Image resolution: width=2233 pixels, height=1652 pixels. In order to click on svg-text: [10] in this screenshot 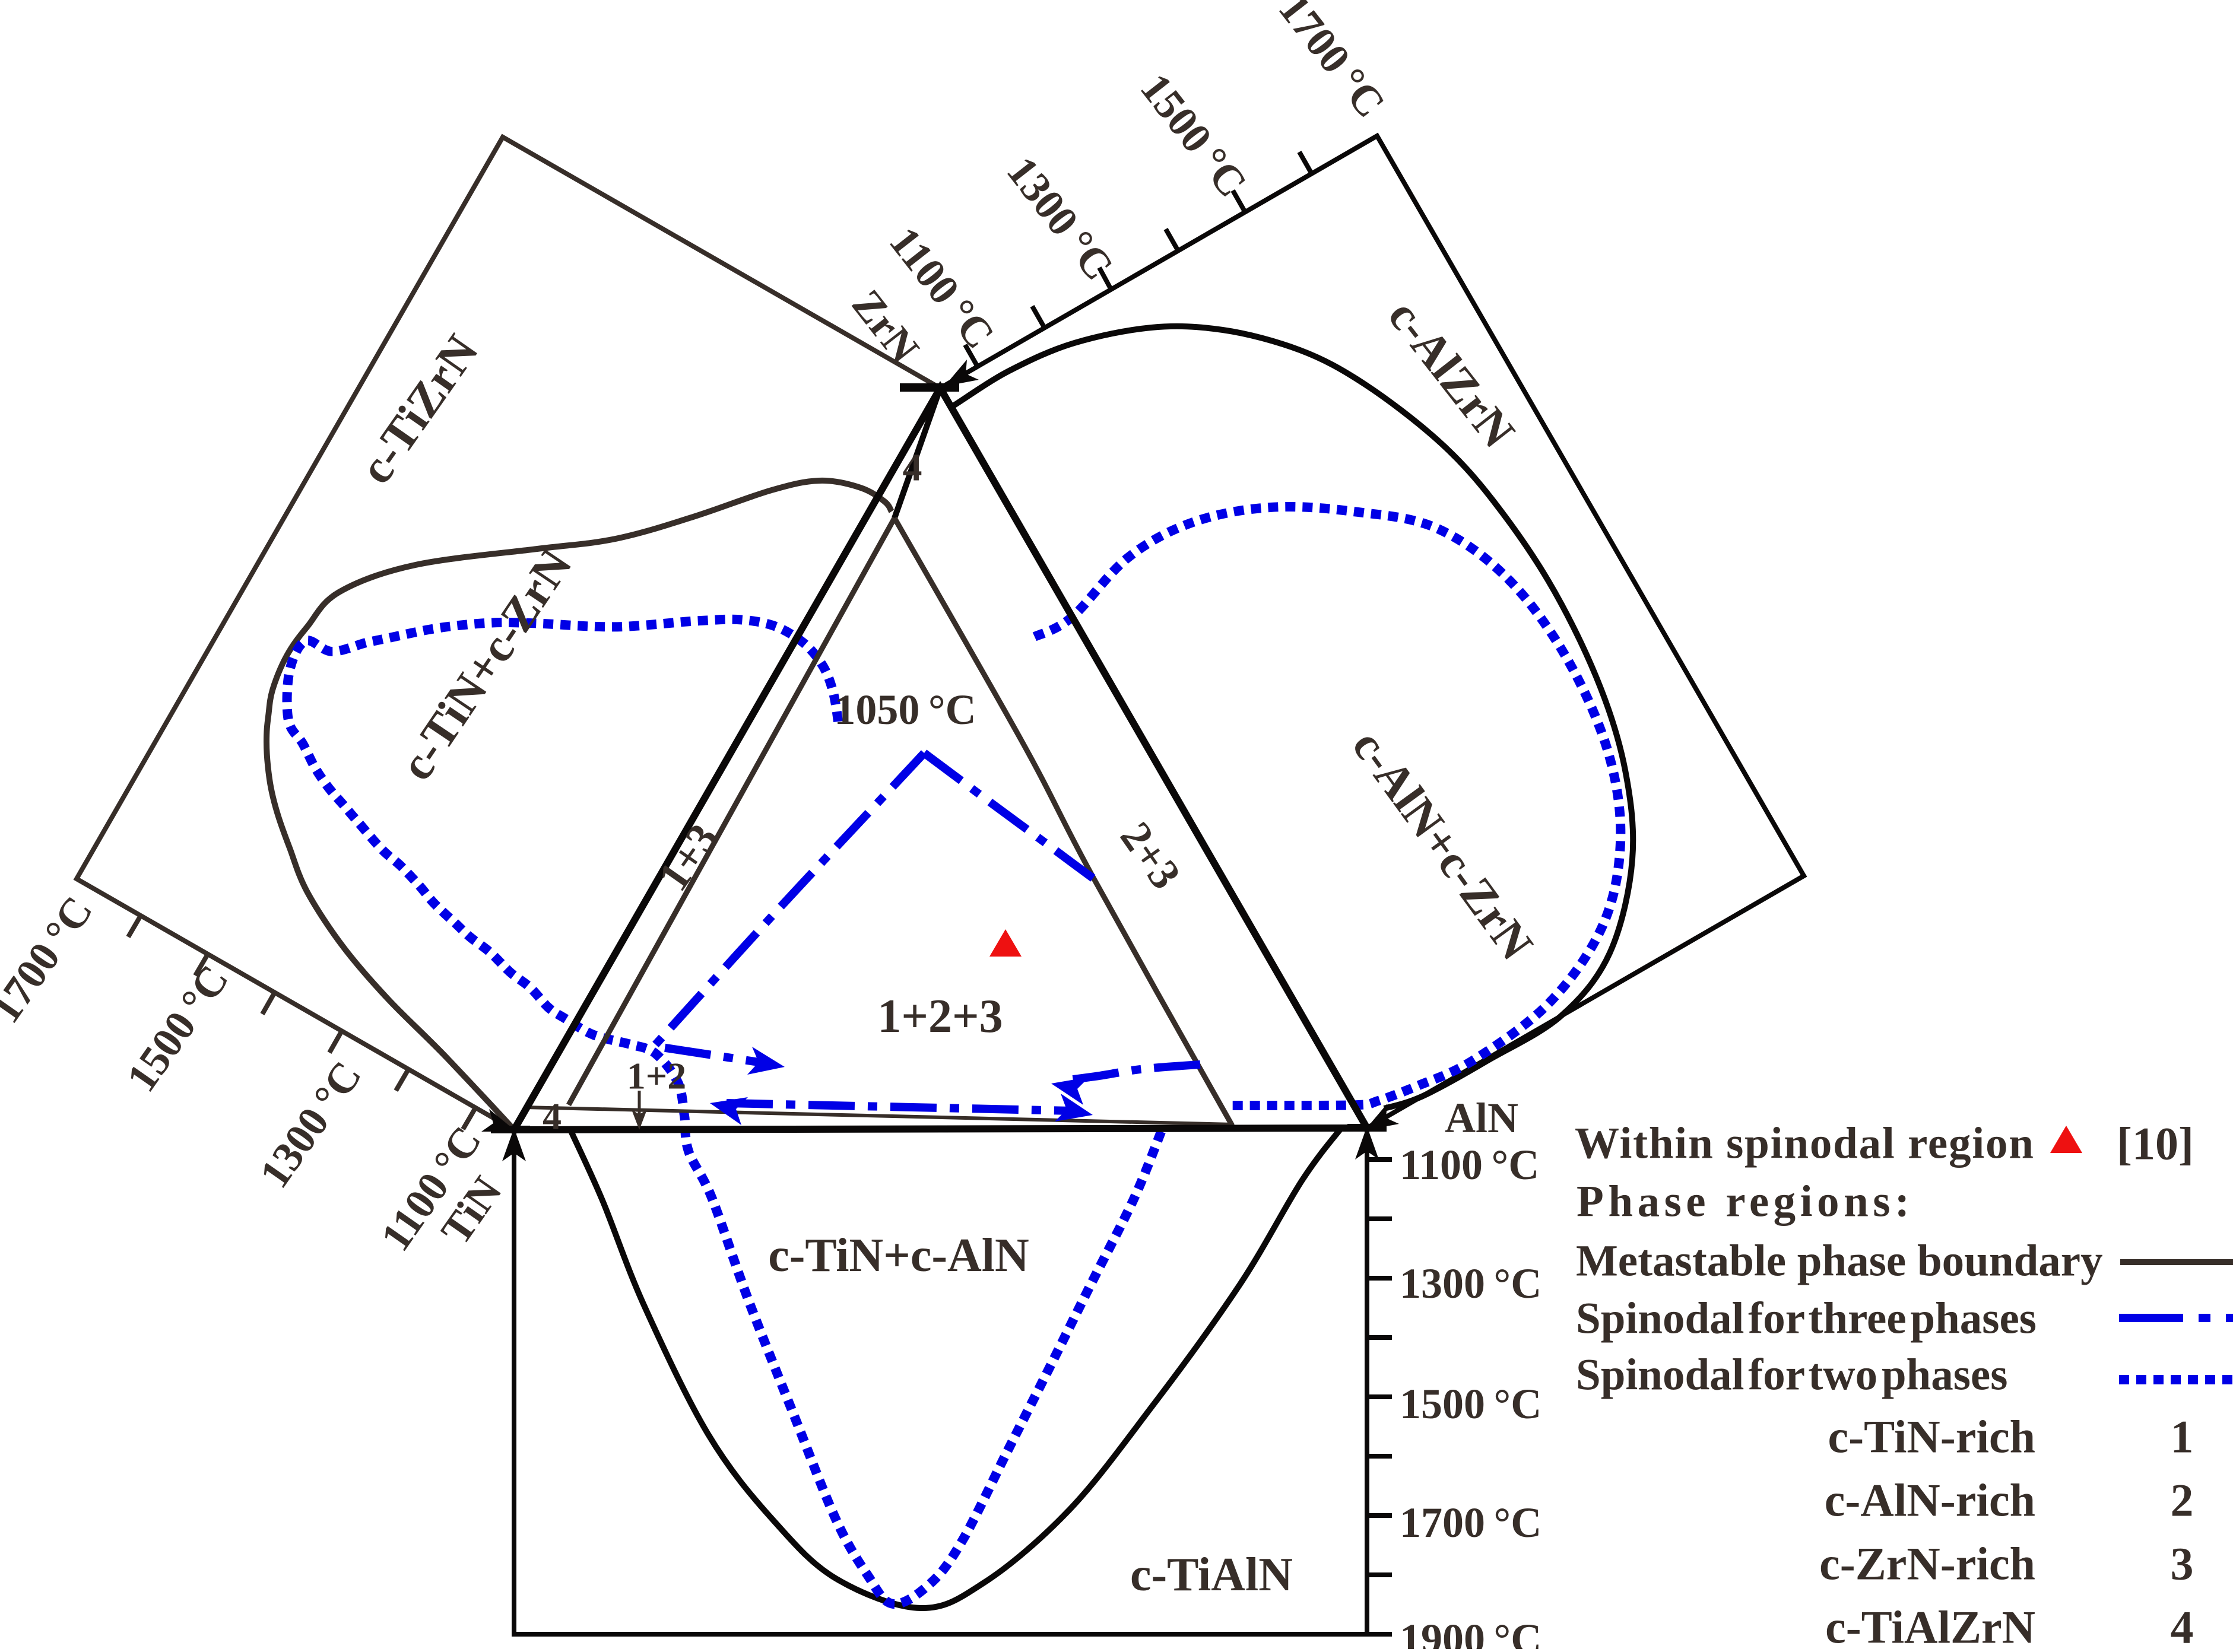, I will do `click(2155, 1144)`.